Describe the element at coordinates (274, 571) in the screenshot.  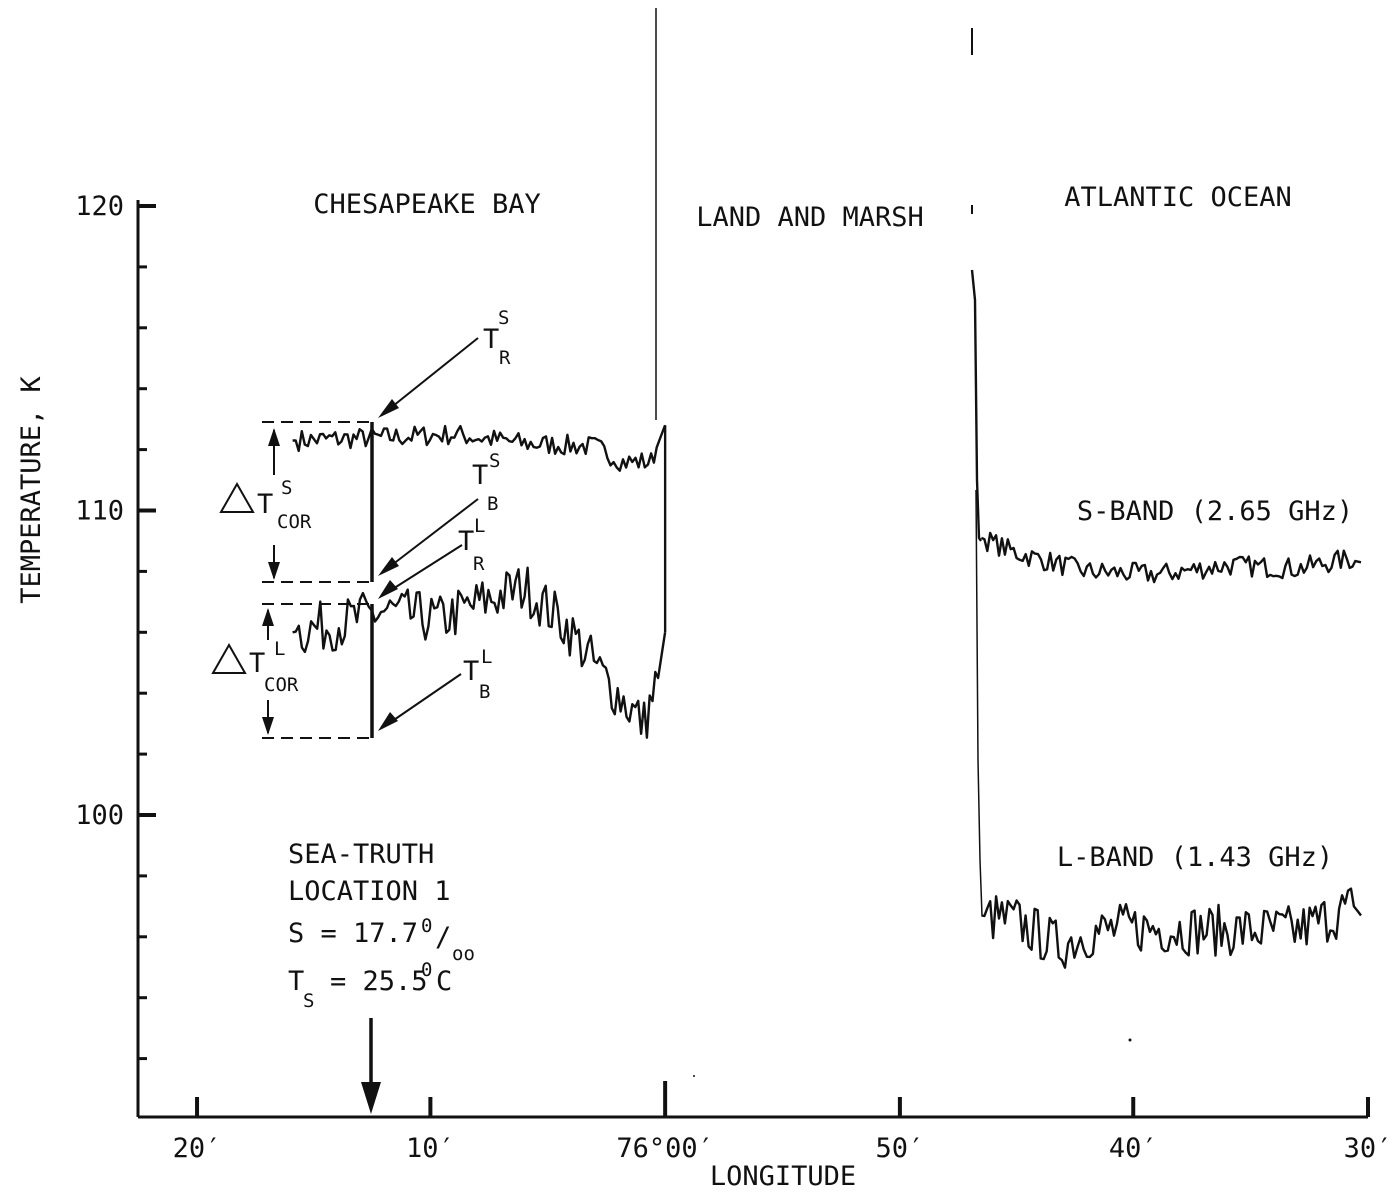
I see `delta-s-arrowhead-down` at that location.